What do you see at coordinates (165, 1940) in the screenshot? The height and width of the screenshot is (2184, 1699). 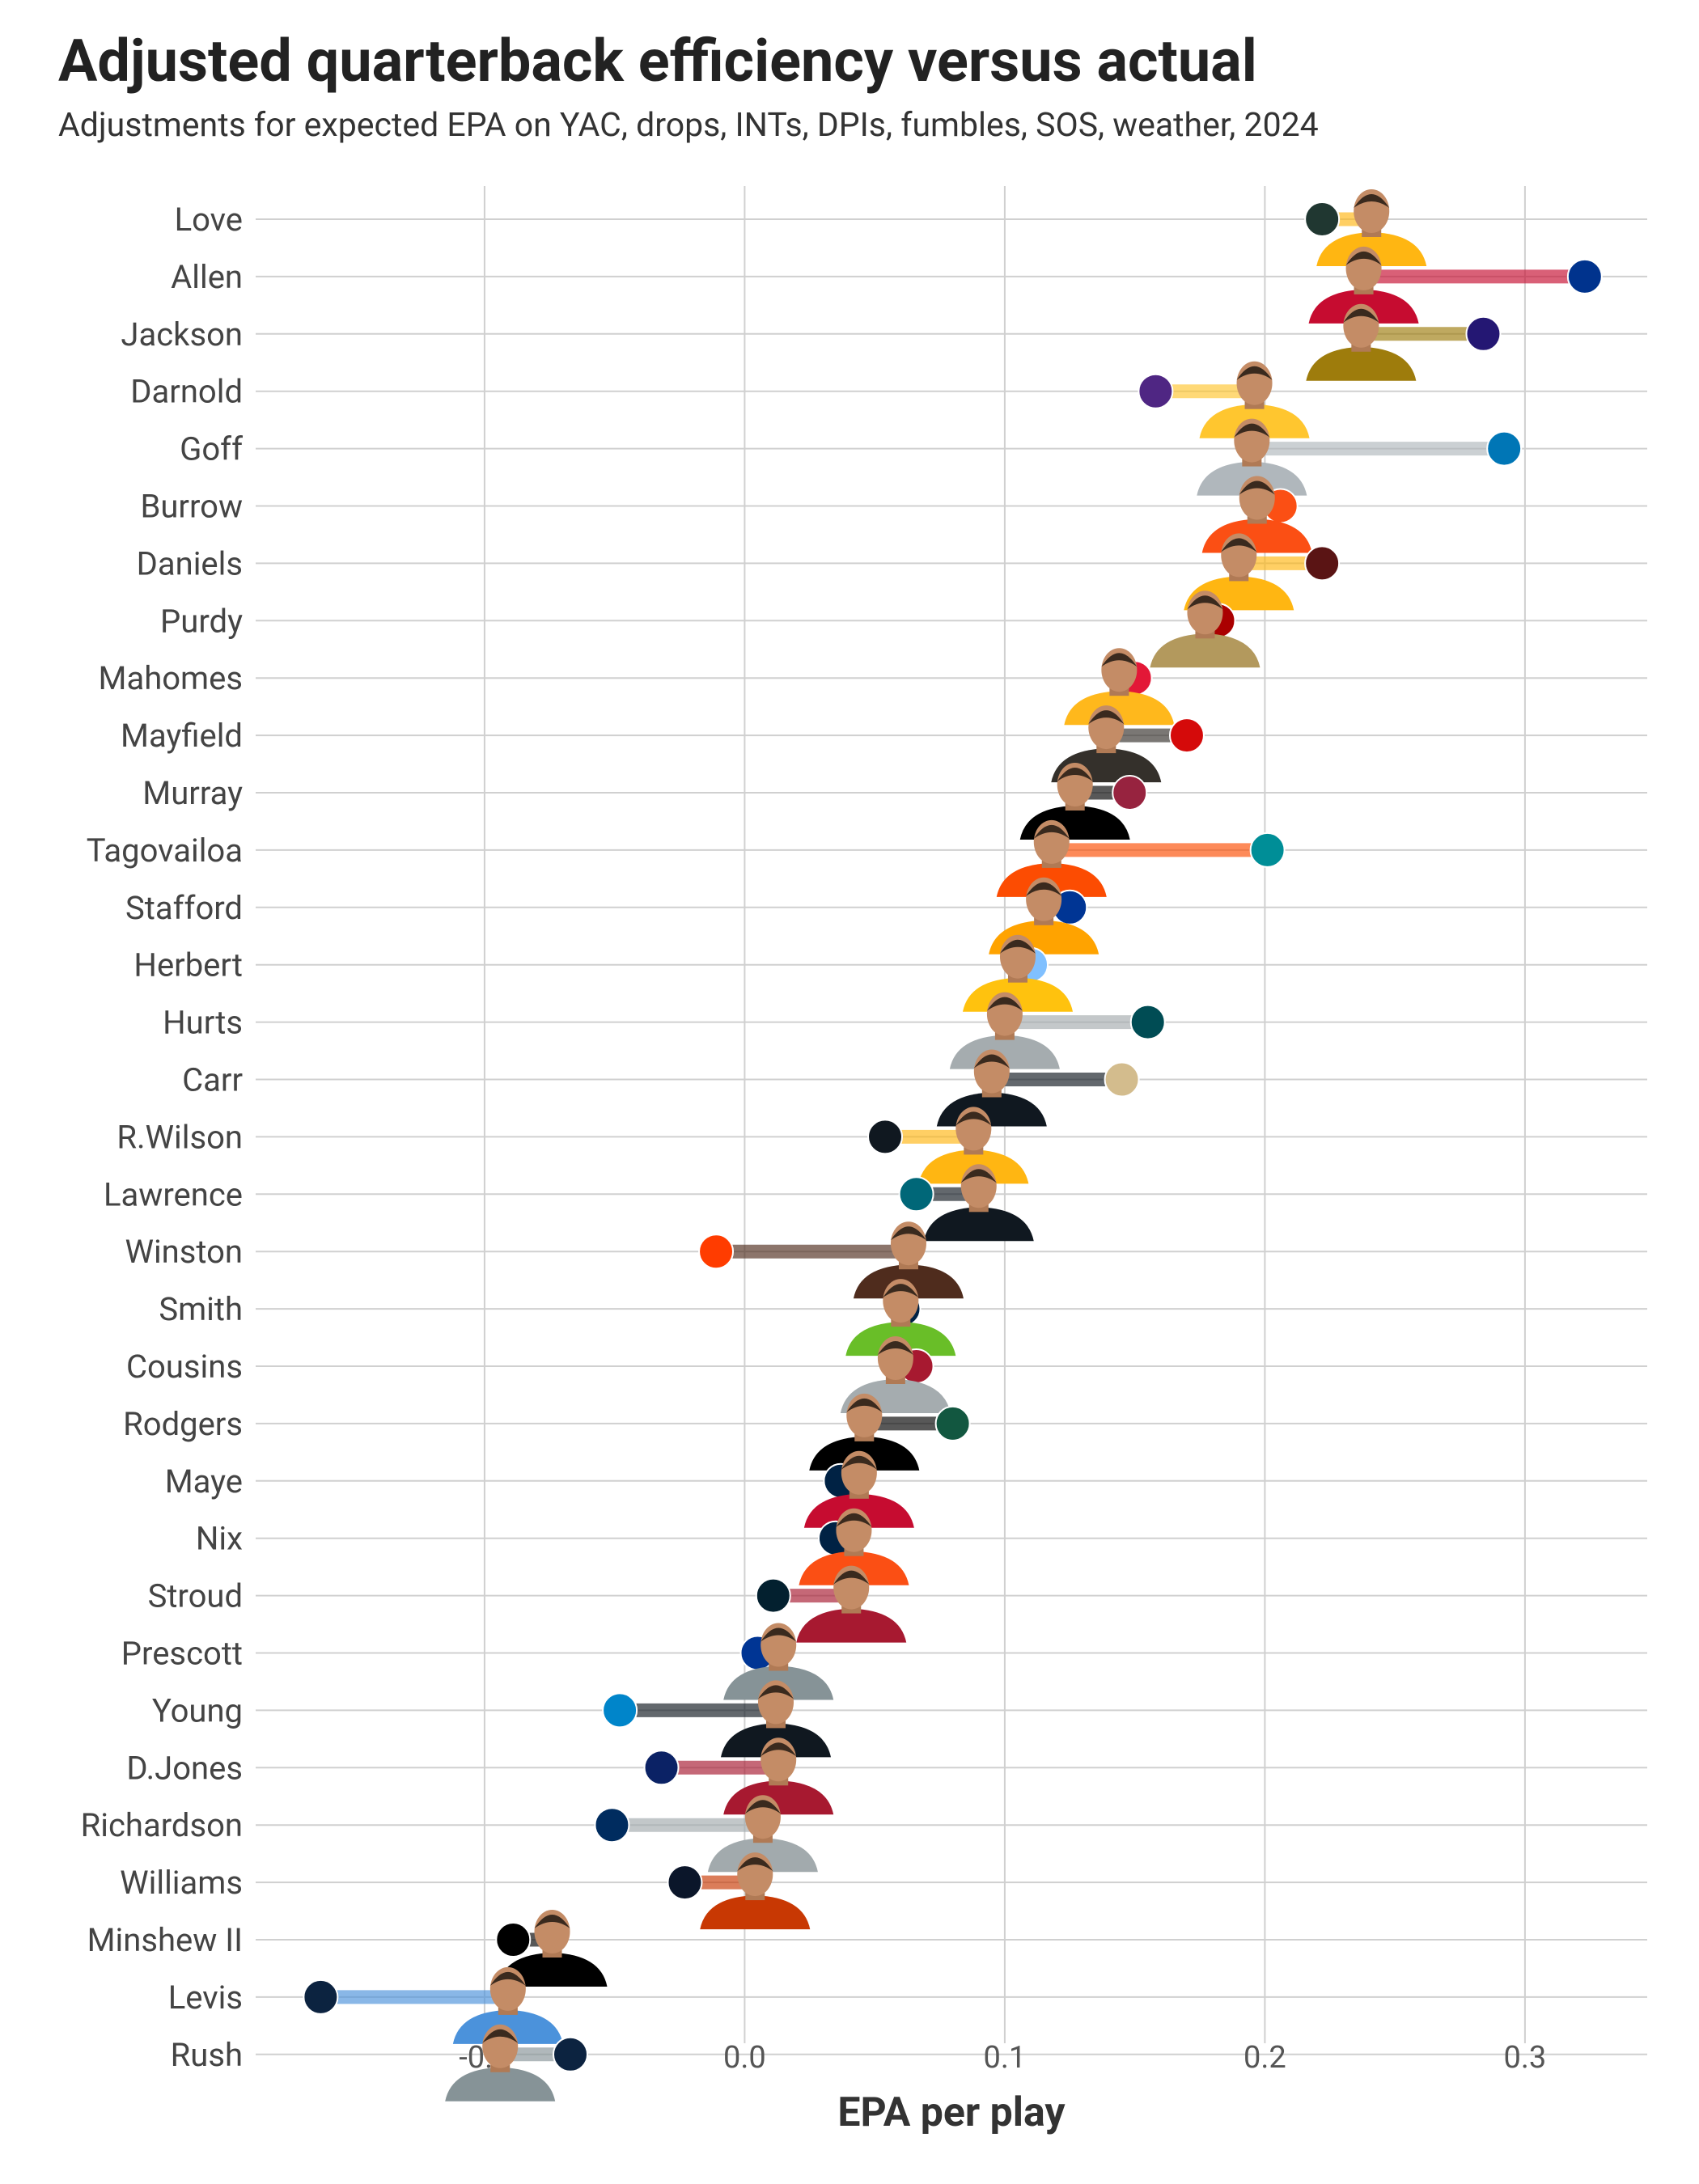 I see `y-tick-label: Minshew II` at bounding box center [165, 1940].